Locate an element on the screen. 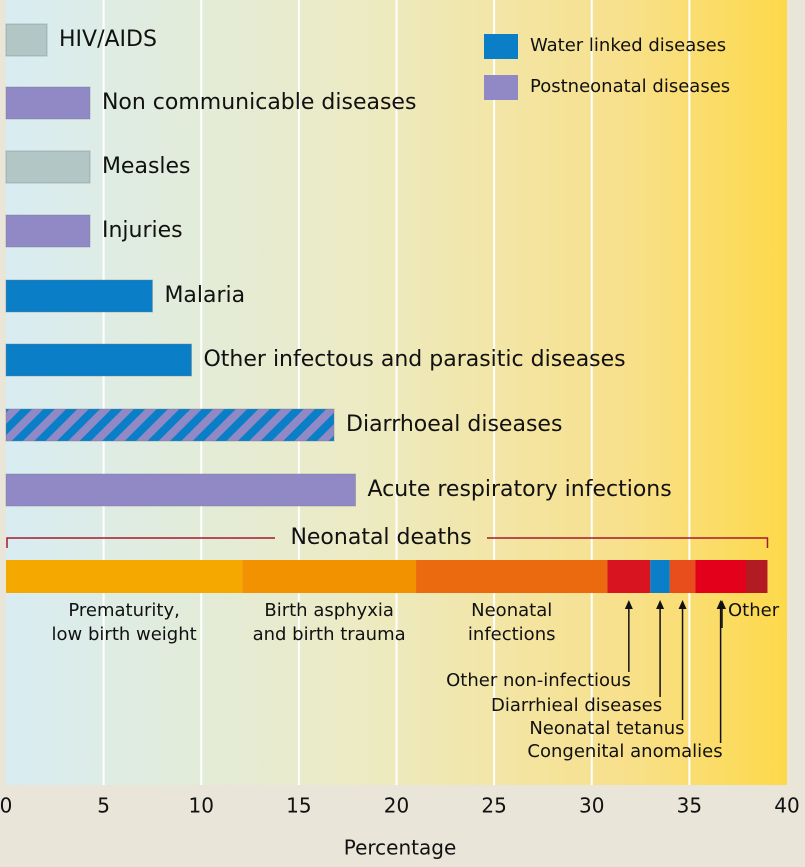 This screenshot has height=867, width=805. x-tick-label: 5 is located at coordinates (103, 806).